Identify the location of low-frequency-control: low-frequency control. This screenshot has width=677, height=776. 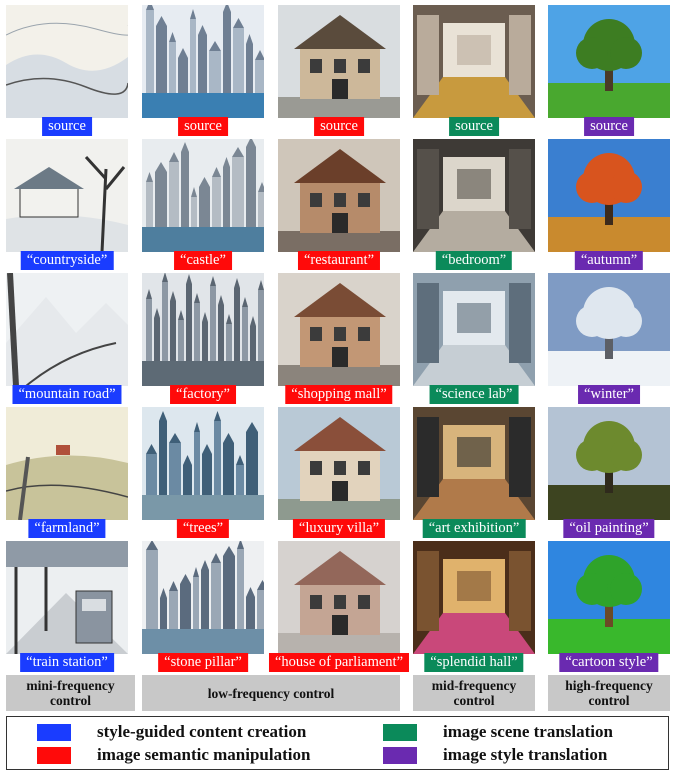
(271, 693).